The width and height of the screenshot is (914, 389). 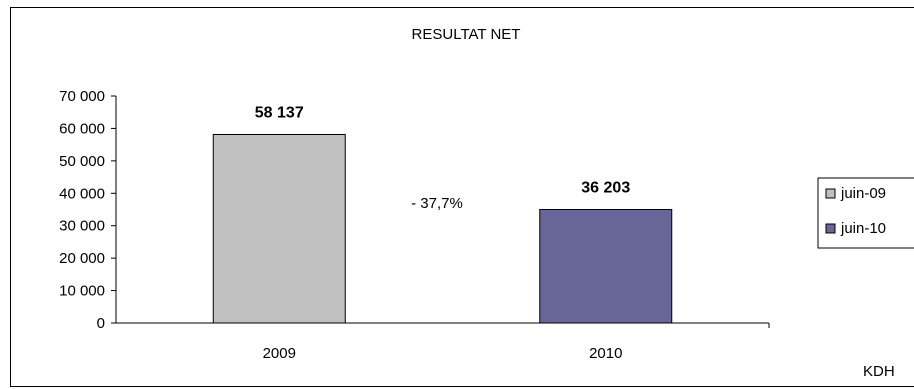 I want to click on y-tick-label: 30 000, so click(x=82, y=226).